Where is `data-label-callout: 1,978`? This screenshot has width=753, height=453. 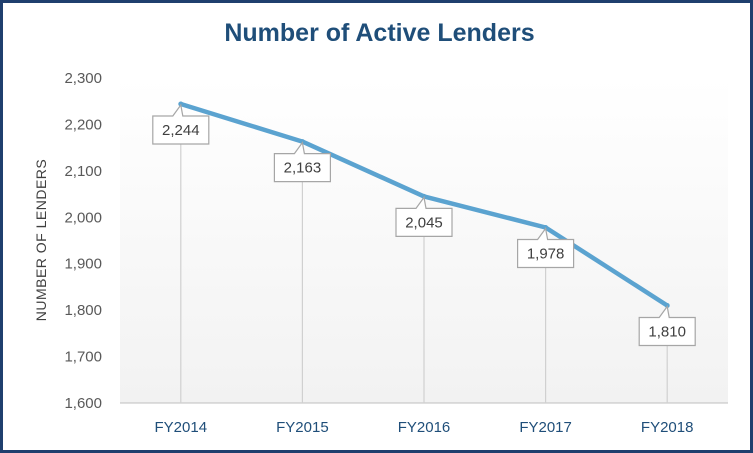 data-label-callout: 1,978 is located at coordinates (546, 248).